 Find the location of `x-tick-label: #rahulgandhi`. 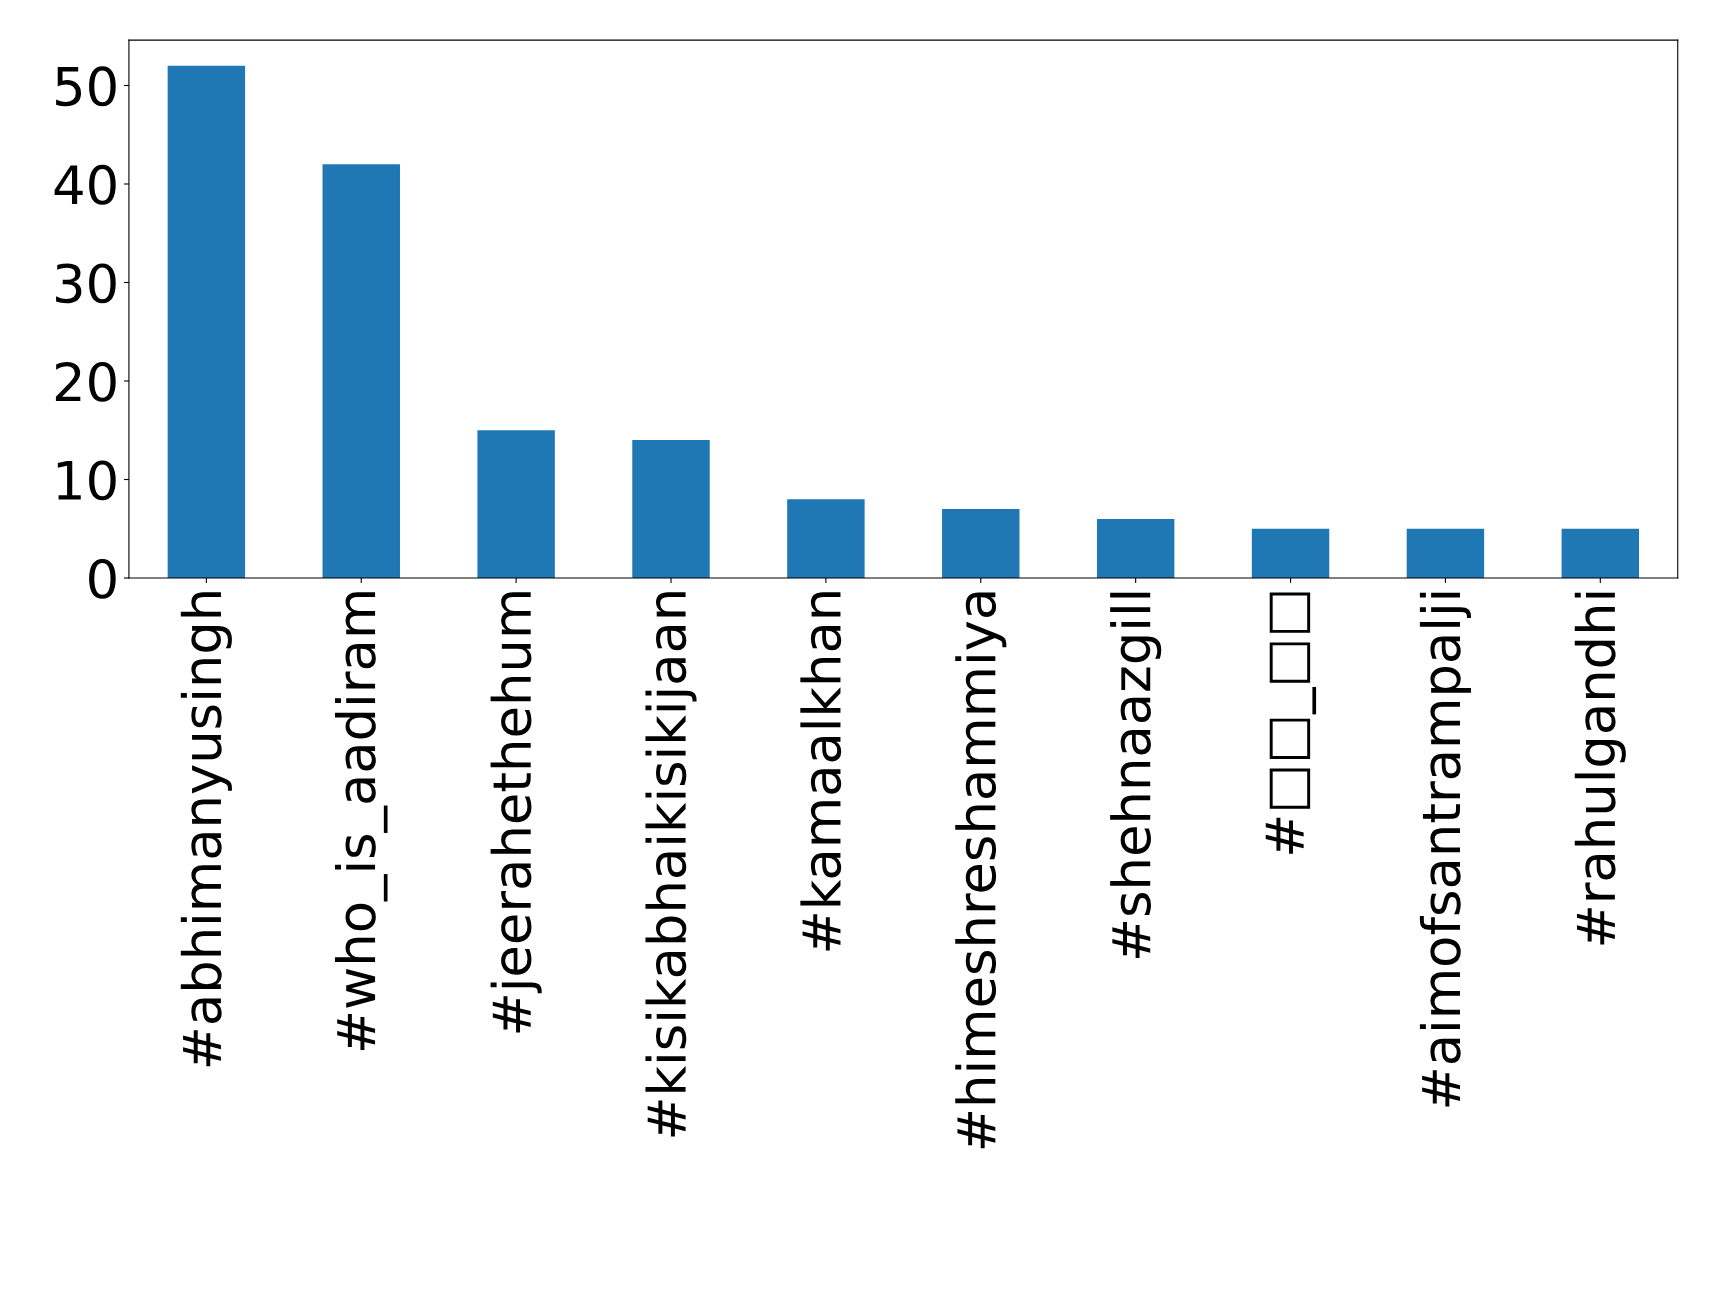

x-tick-label: #rahulgandhi is located at coordinates (1600, 768).